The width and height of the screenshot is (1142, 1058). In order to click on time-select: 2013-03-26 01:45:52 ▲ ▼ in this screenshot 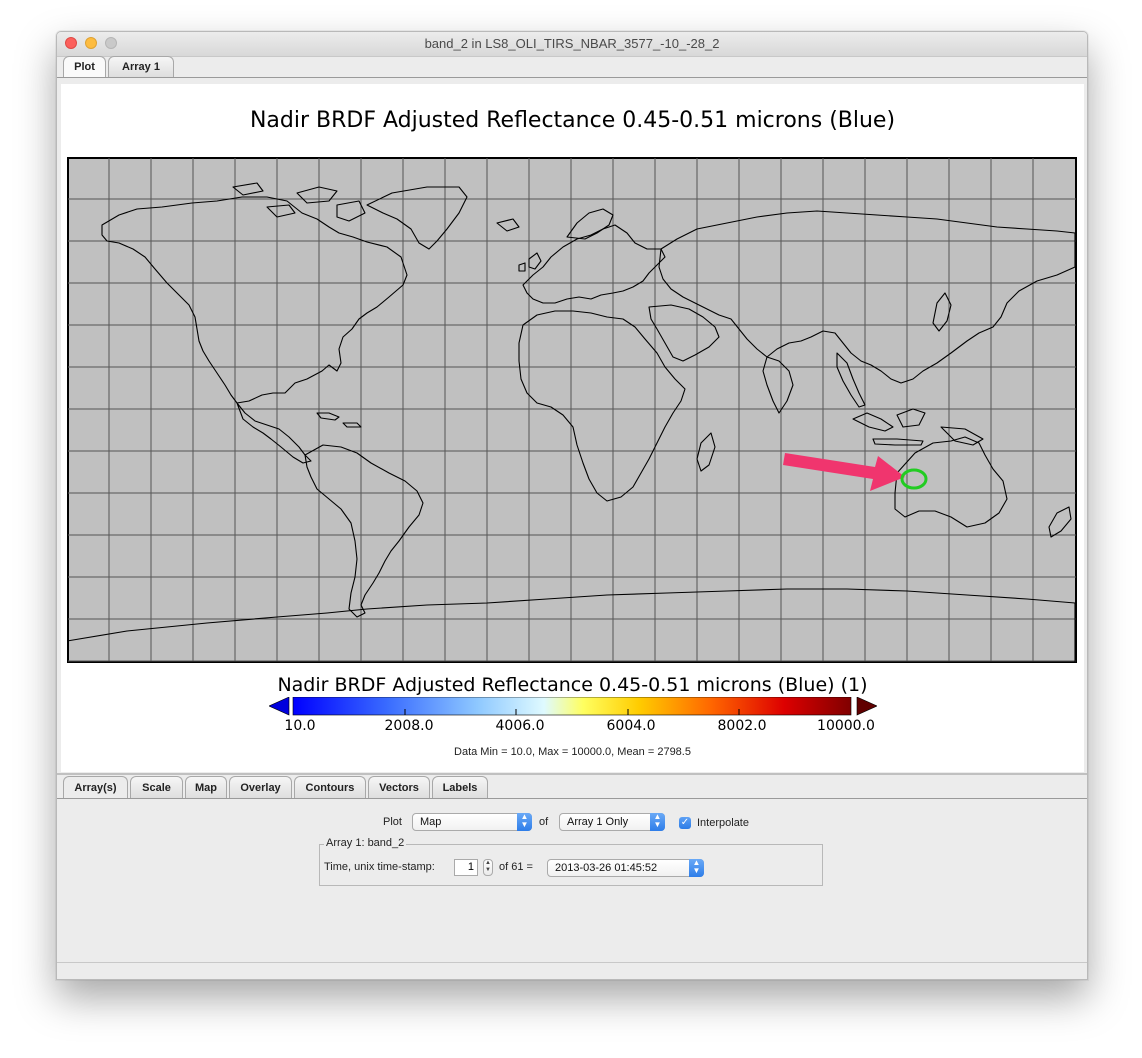, I will do `click(625, 868)`.